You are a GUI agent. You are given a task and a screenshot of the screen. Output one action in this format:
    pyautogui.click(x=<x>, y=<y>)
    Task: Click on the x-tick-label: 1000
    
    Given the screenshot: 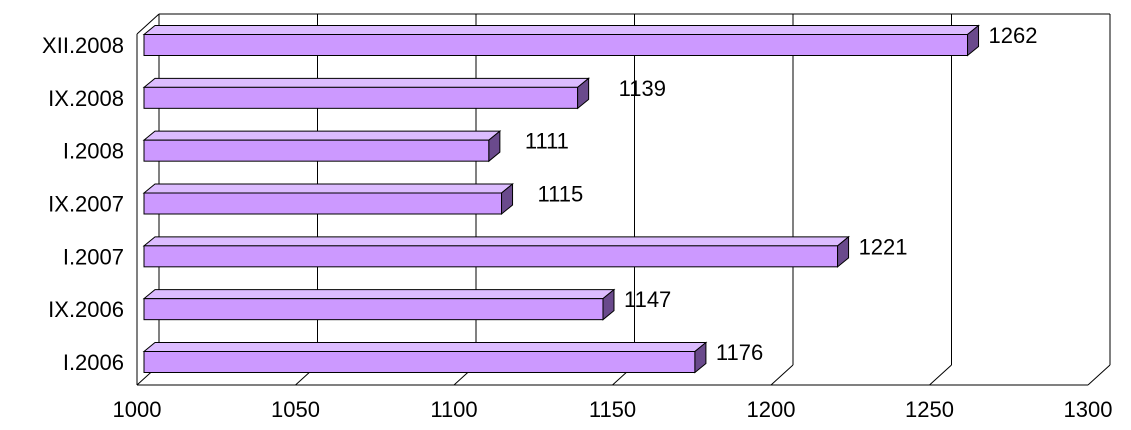 What is the action you would take?
    pyautogui.click(x=137, y=409)
    